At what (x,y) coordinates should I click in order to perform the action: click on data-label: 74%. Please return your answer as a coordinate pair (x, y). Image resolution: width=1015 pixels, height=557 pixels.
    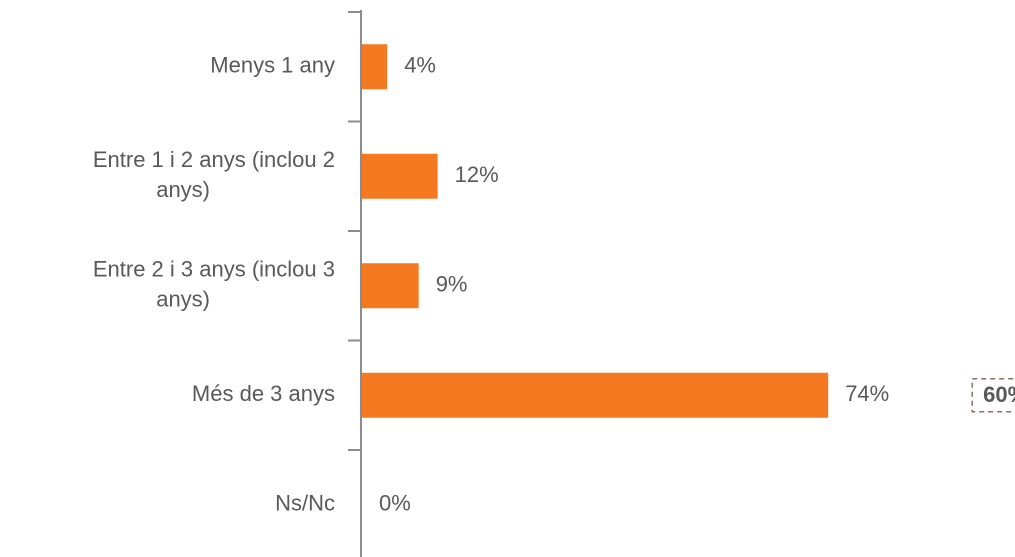
    Looking at the image, I should click on (867, 393).